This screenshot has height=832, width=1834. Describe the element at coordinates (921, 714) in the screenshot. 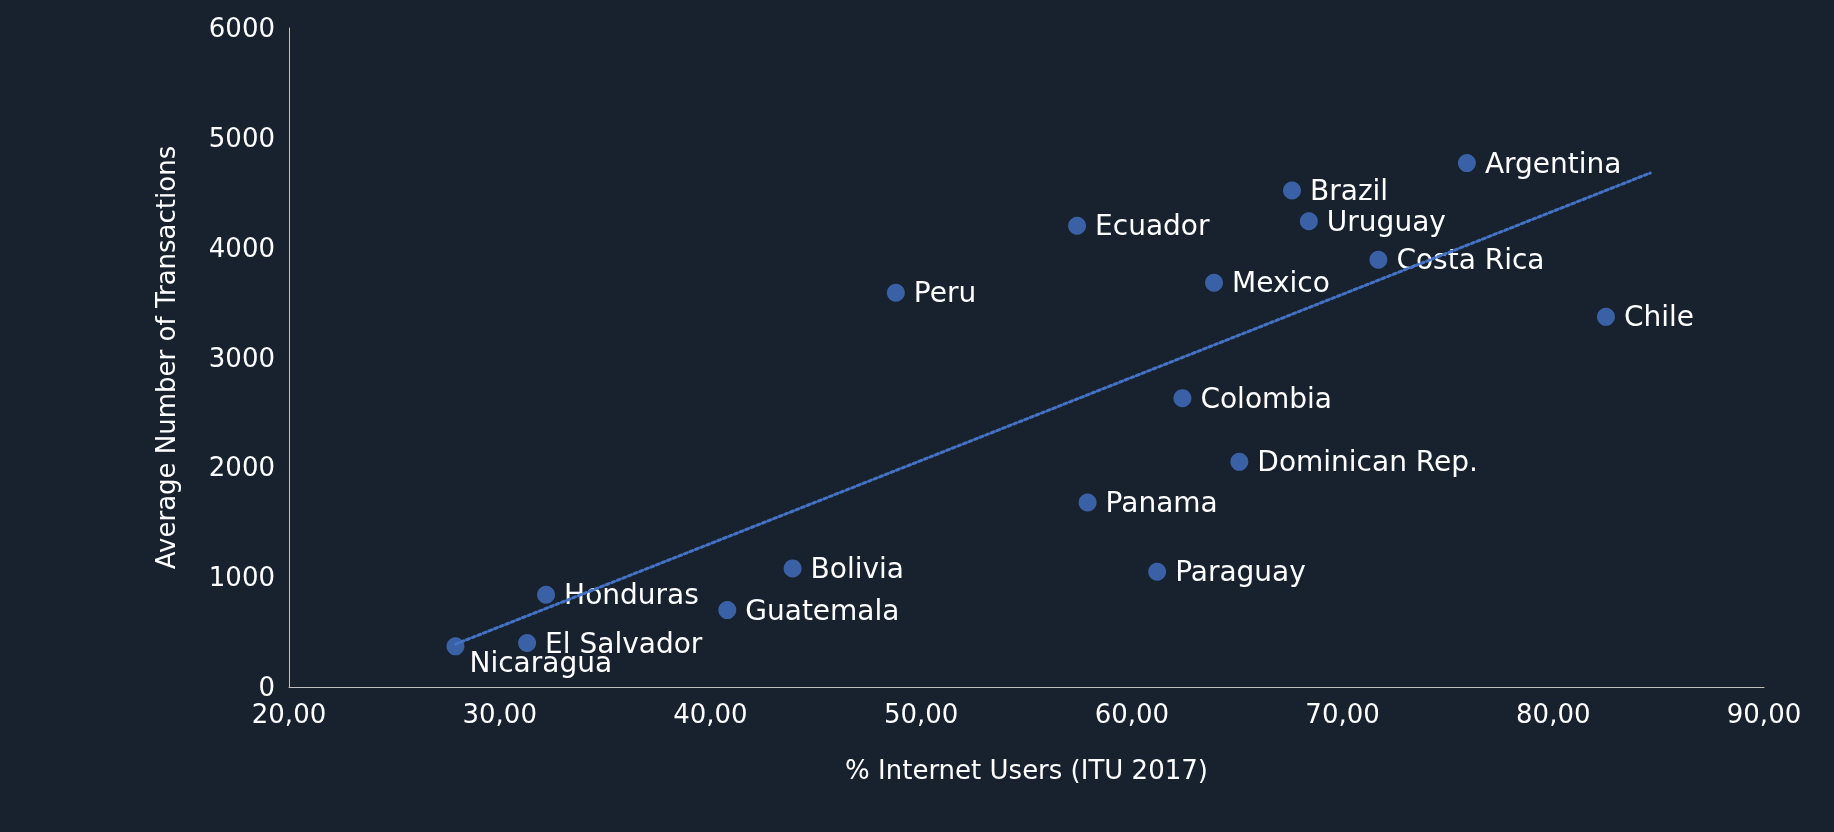

I see `x-tick-label: 50,00` at that location.